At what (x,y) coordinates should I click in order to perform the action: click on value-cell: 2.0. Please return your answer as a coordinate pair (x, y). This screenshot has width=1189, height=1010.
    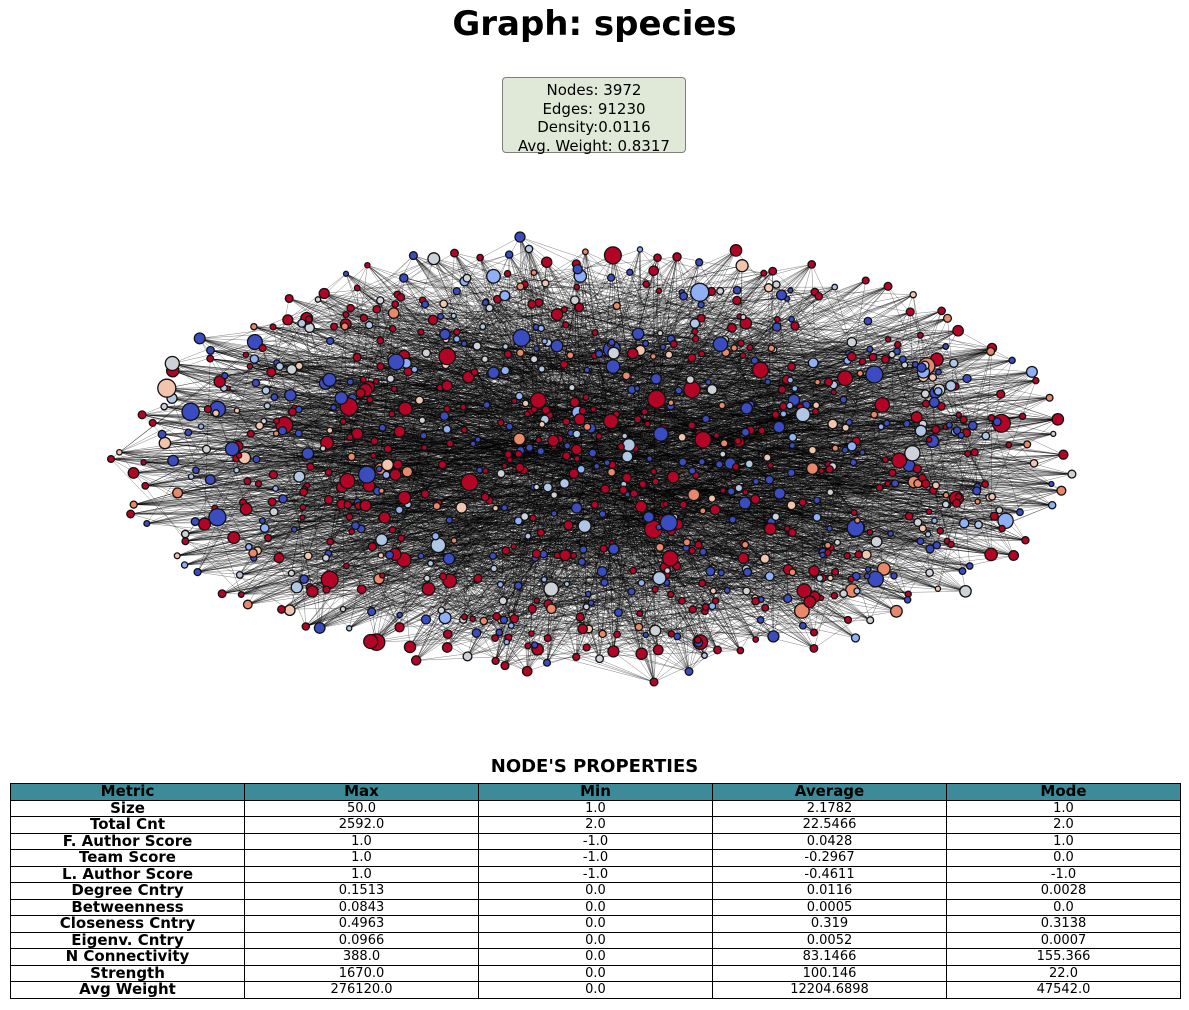
    Looking at the image, I should click on (1063, 825).